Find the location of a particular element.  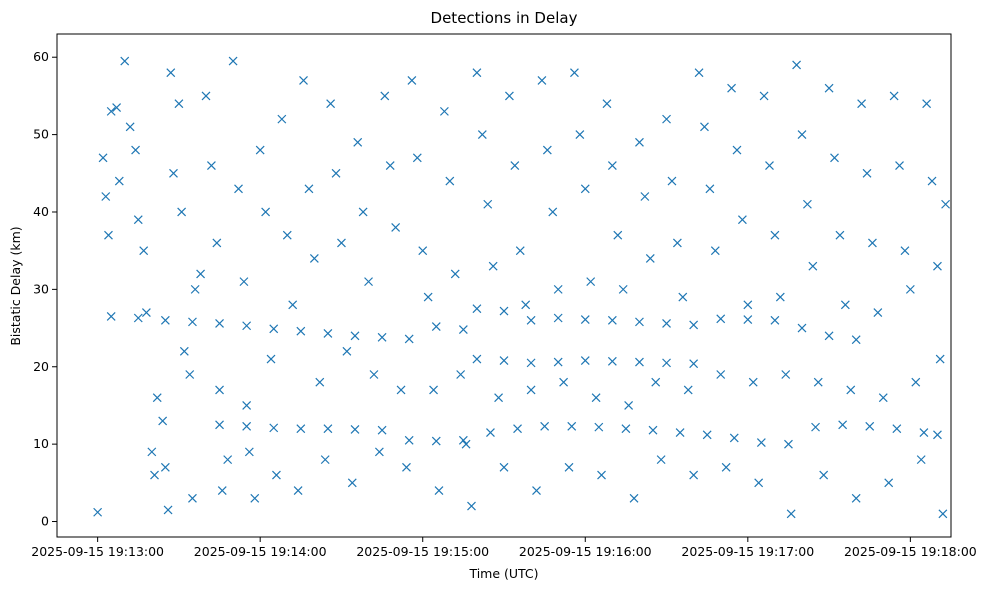

x-tick-label: 2025-09-15 19:14:00 is located at coordinates (260, 551).